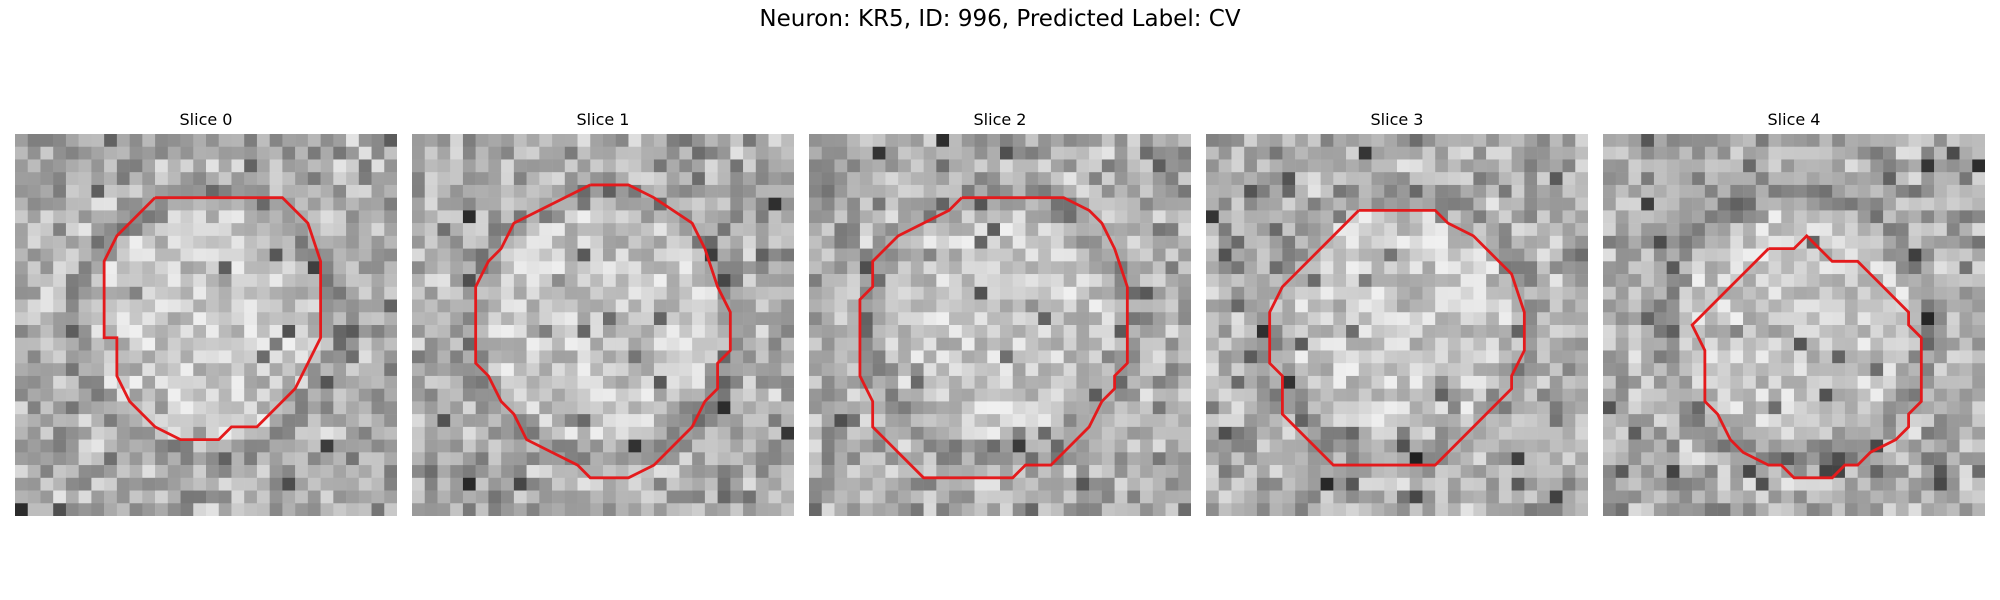 This screenshot has height=600, width=2000. I want to click on slice-panel-0: Slice 0, so click(206, 314).